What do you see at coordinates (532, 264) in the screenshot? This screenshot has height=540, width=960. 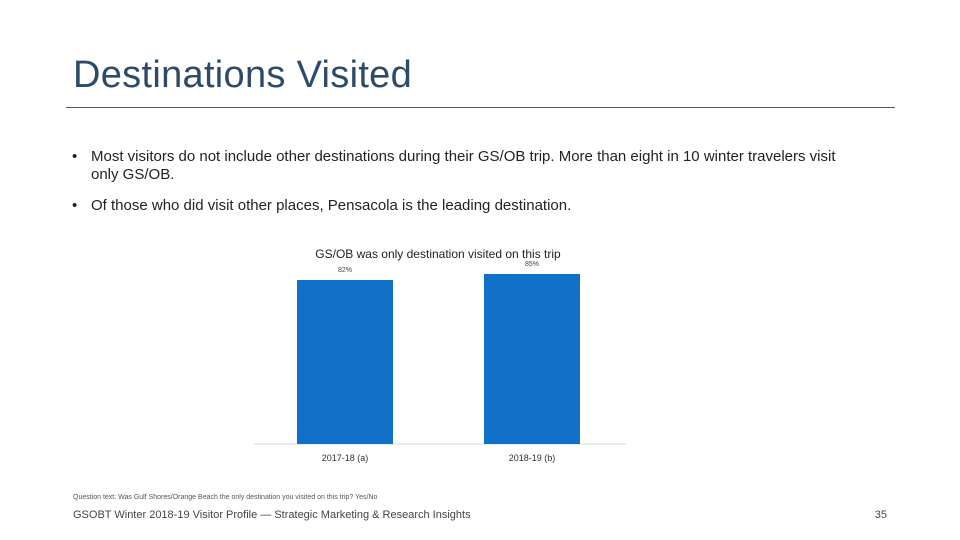 I see `data-label: 85%` at bounding box center [532, 264].